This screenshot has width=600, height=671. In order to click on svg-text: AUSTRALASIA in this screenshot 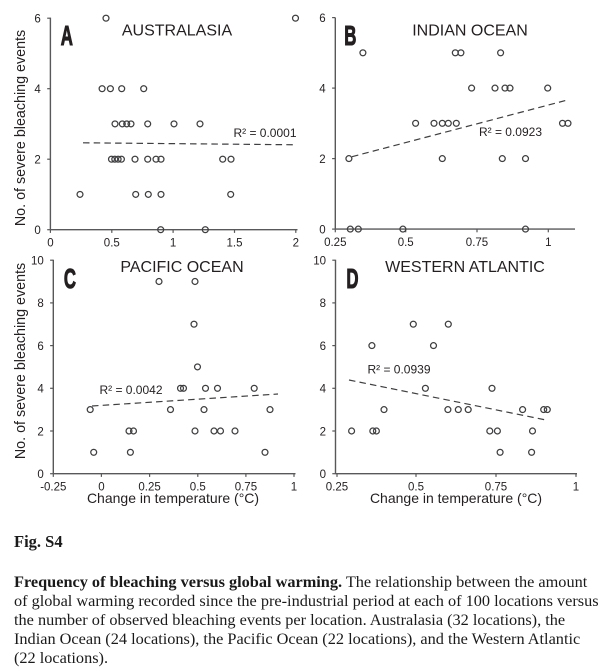, I will do `click(177, 31)`.